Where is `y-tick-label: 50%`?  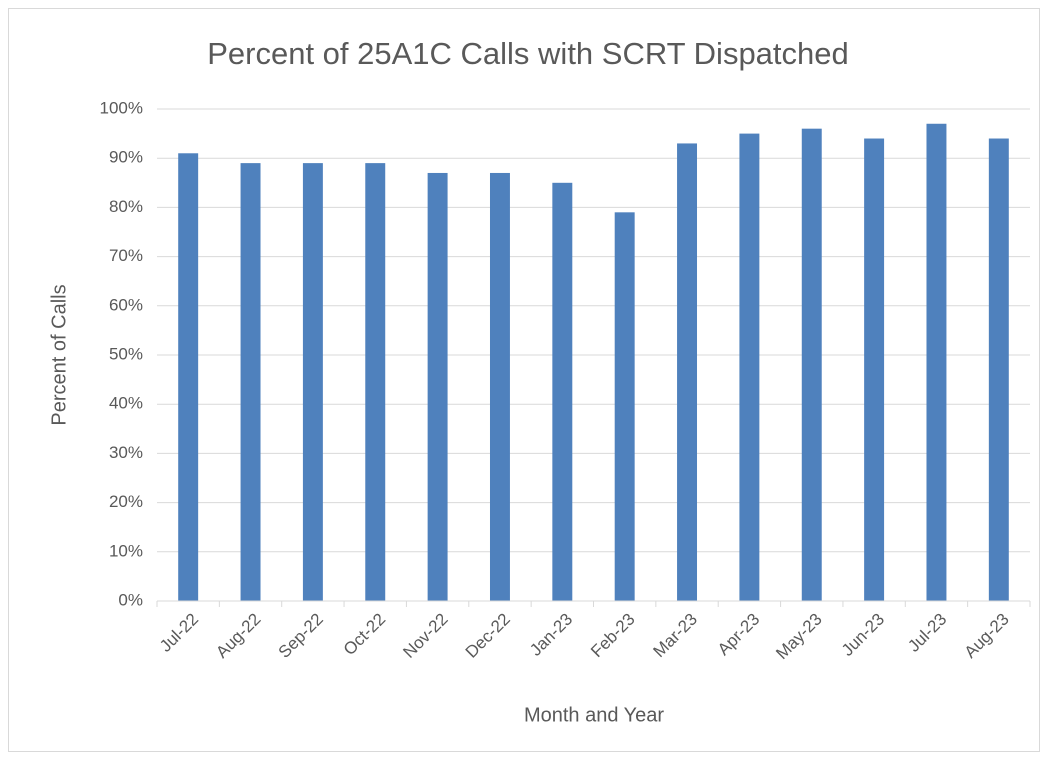
y-tick-label: 50% is located at coordinates (126, 353).